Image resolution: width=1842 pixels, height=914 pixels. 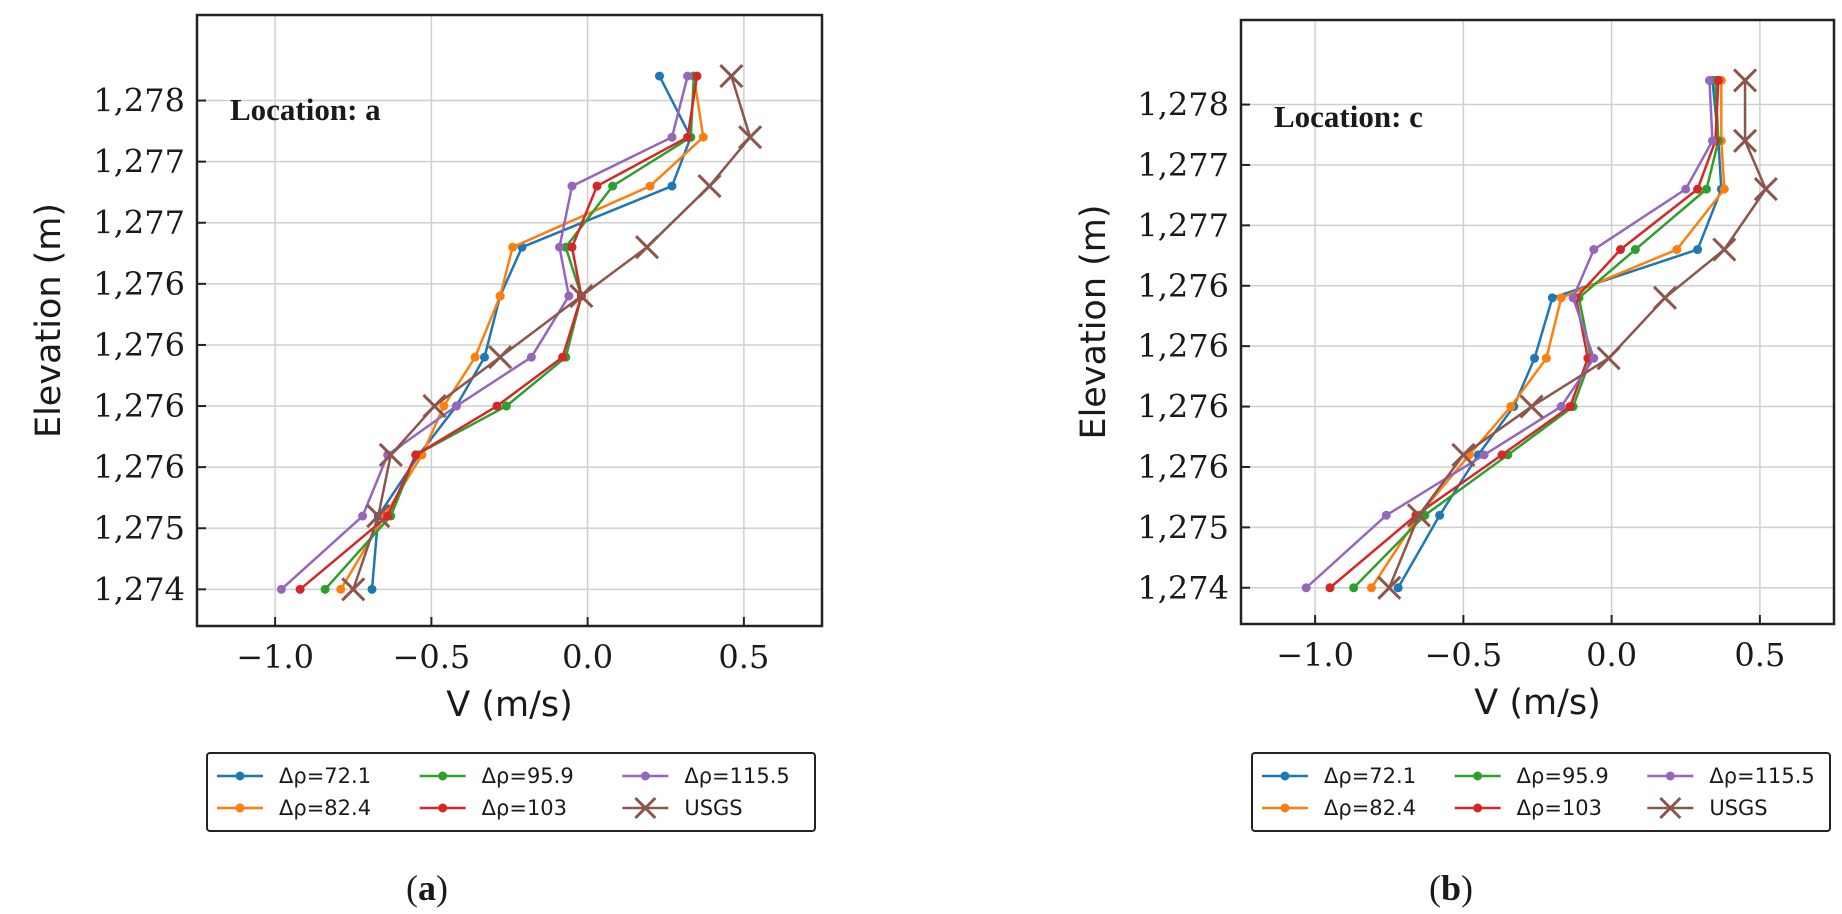 I want to click on legend-item: Δρ=115.5, so click(x=1731, y=776).